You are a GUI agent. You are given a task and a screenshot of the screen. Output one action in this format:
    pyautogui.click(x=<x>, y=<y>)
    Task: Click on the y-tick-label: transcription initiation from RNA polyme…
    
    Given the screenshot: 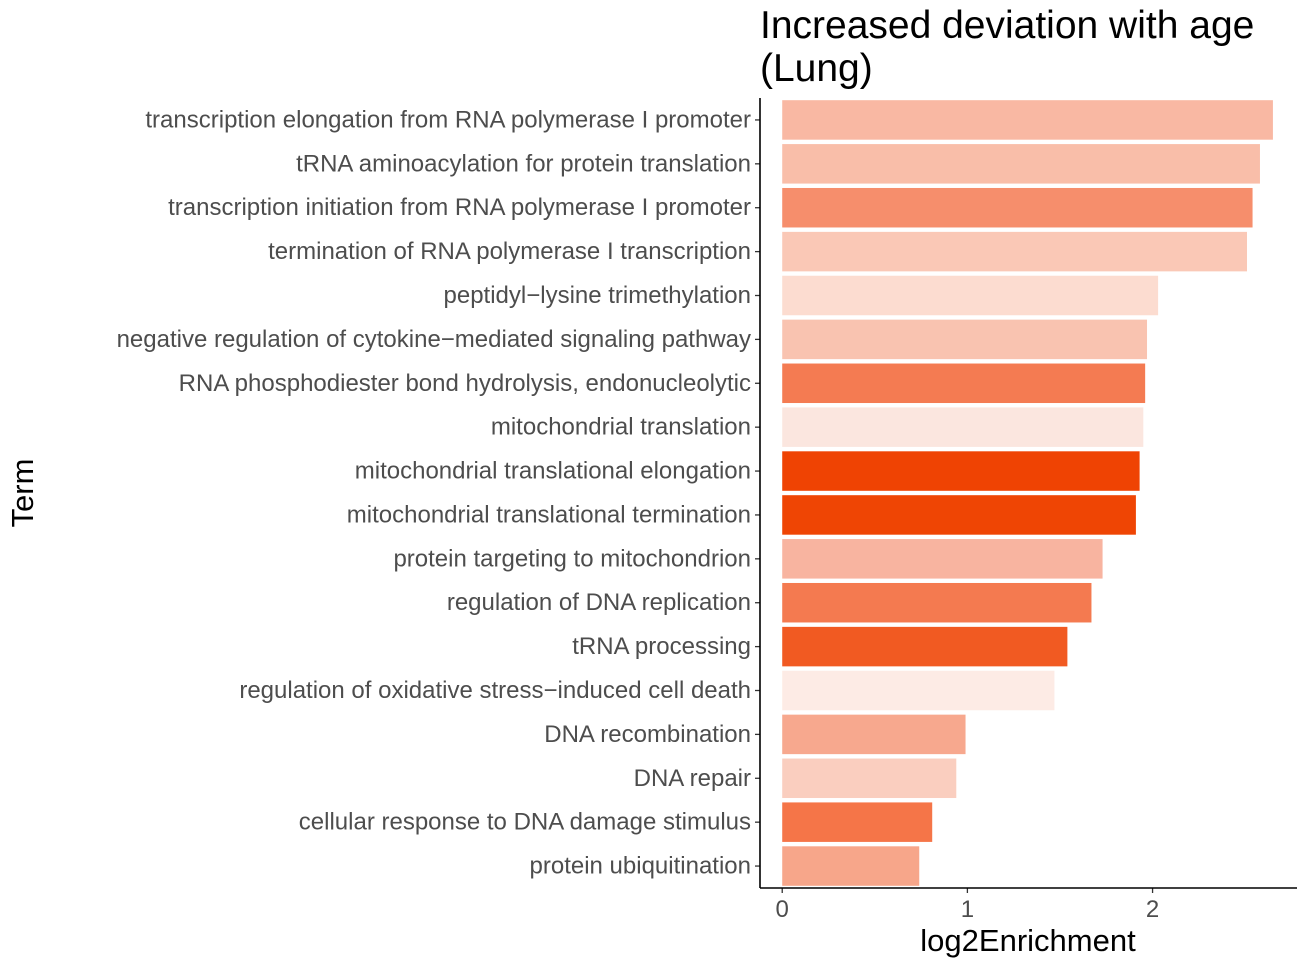 What is the action you would take?
    pyautogui.click(x=459, y=207)
    